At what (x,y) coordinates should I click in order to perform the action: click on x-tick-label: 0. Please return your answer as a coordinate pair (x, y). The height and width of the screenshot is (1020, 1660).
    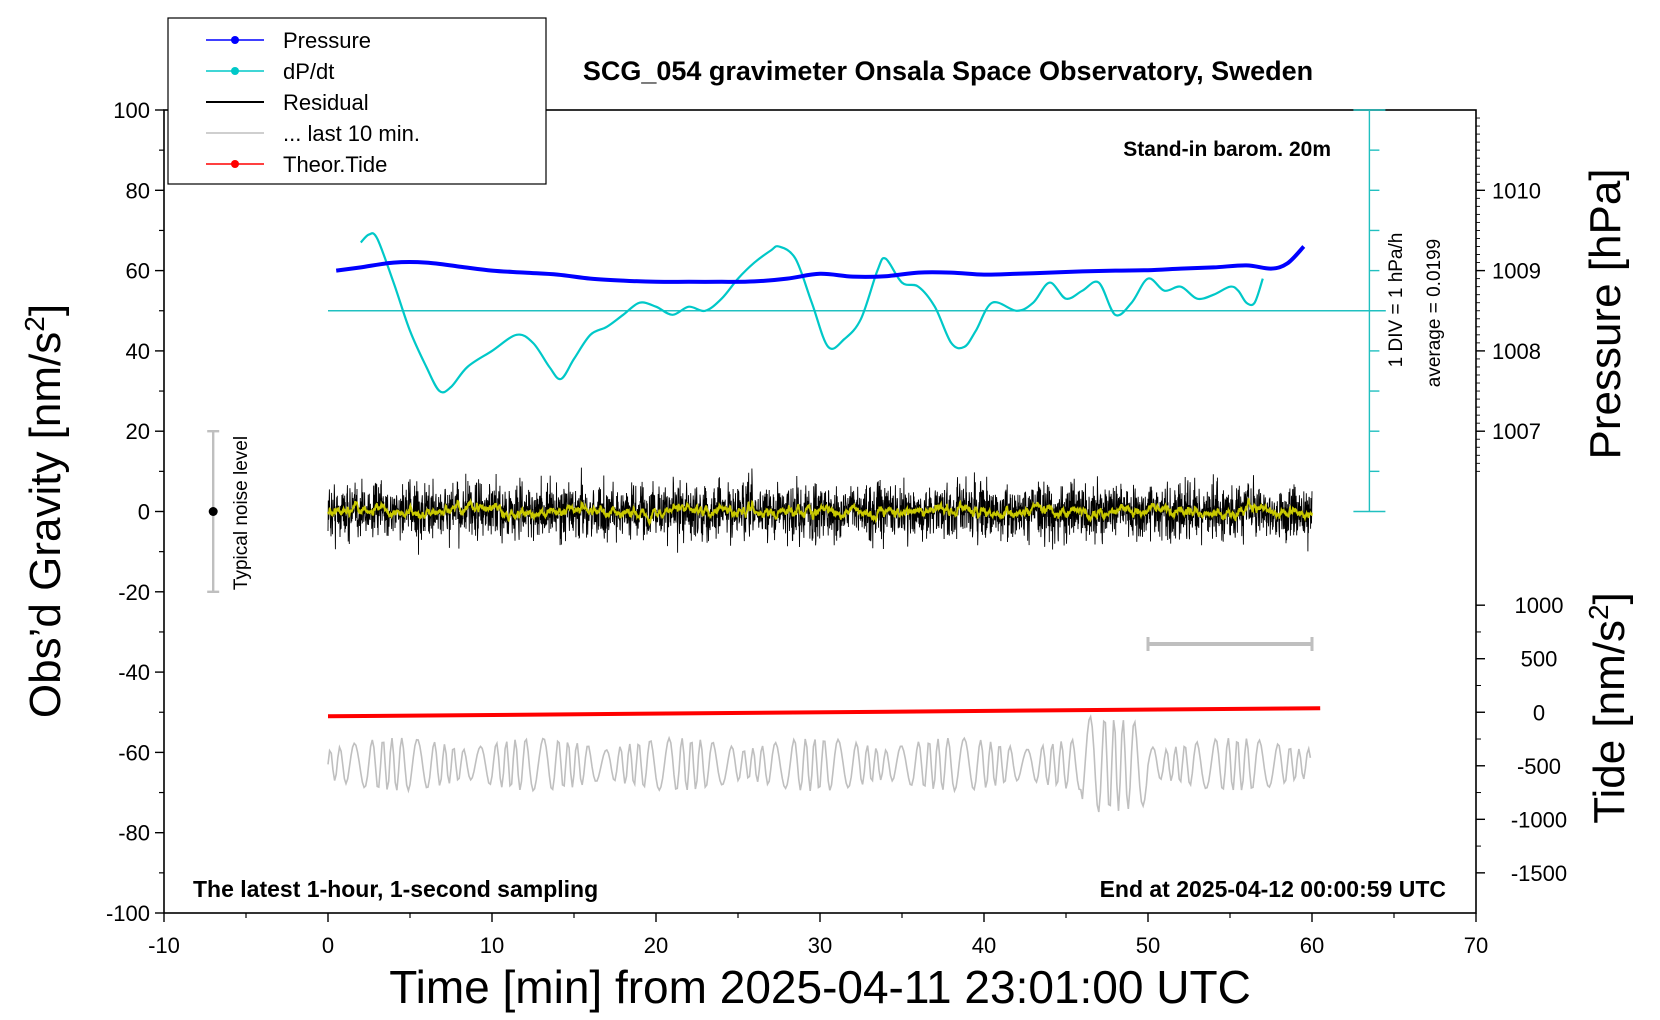
    Looking at the image, I should click on (328, 945).